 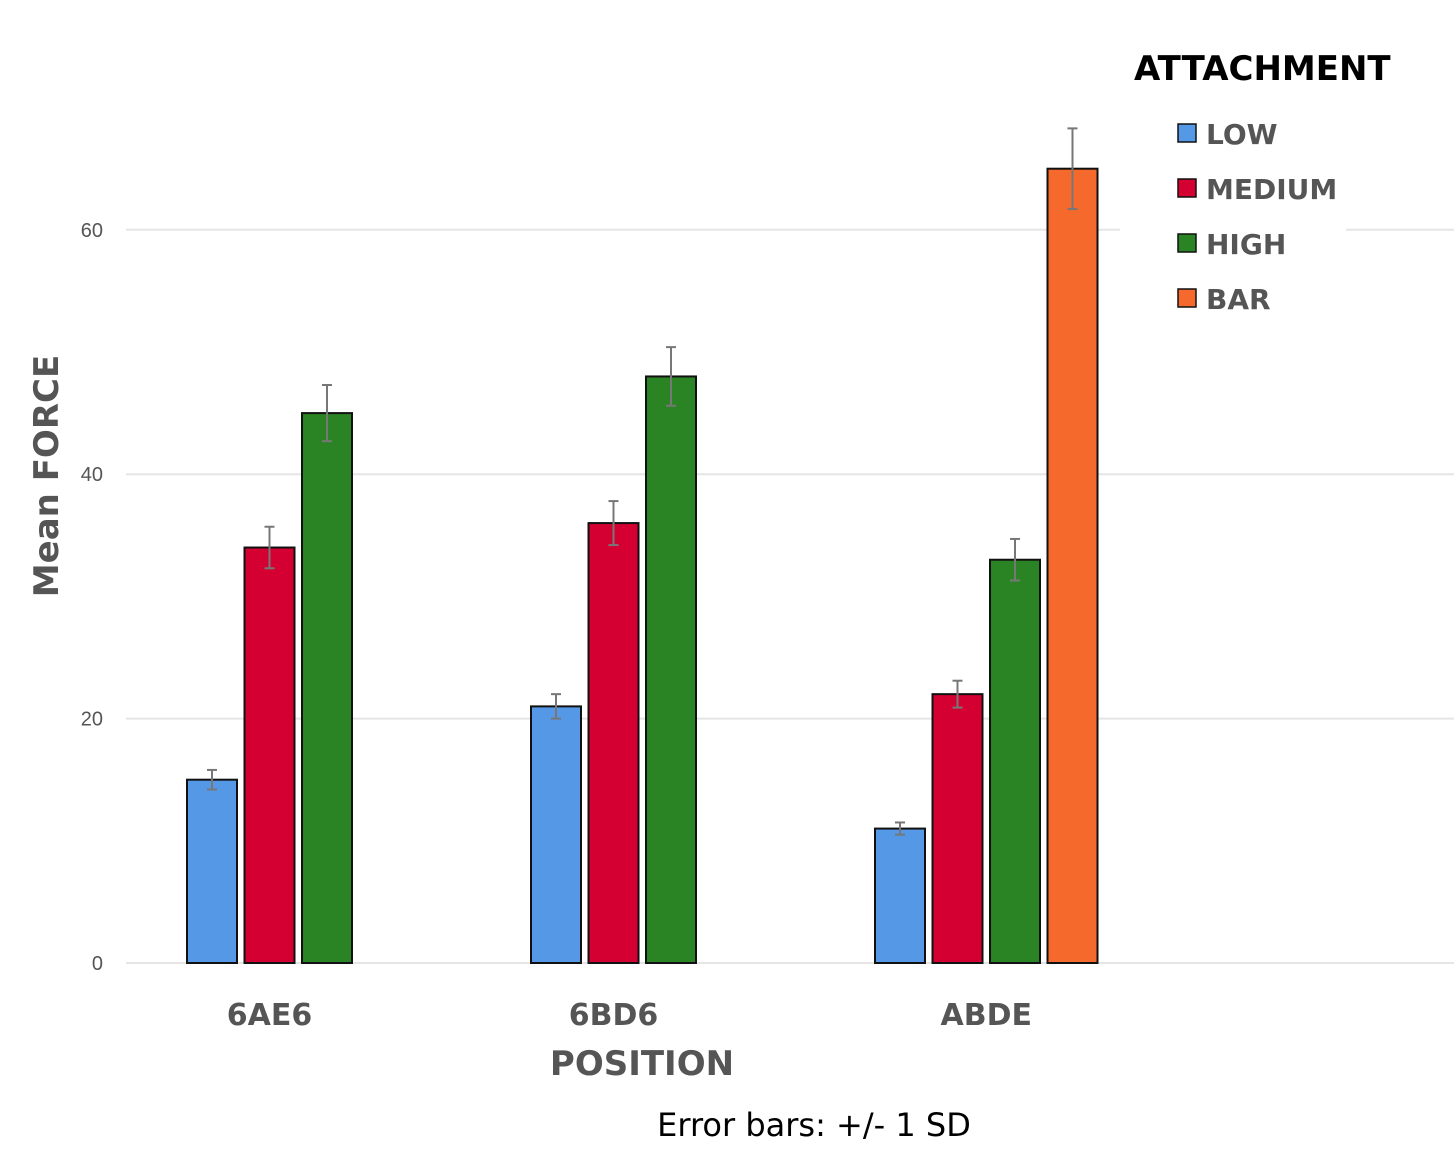 What do you see at coordinates (556, 706) in the screenshot?
I see `error-bar-low-6bd6` at bounding box center [556, 706].